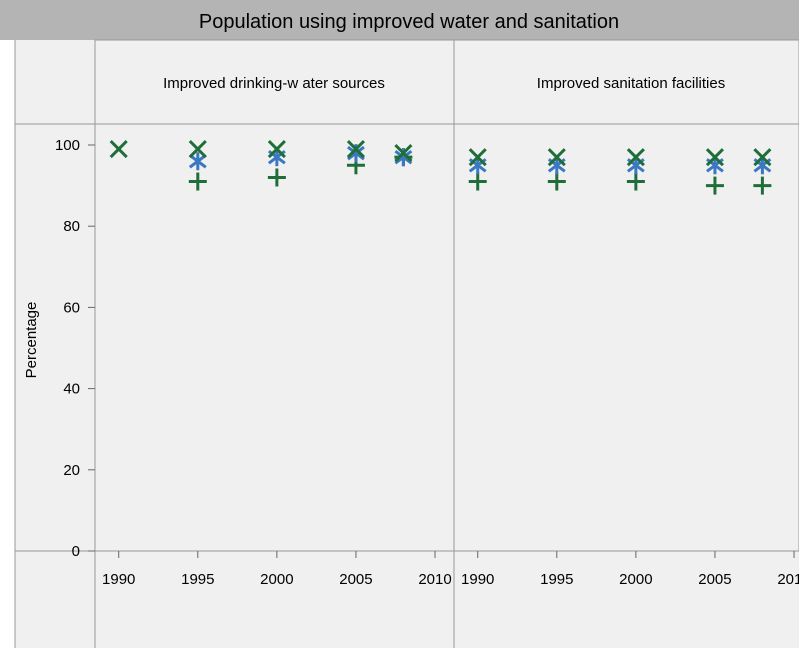 This screenshot has width=799, height=648. Describe the element at coordinates (274, 83) in the screenshot. I see `panel-label-water: Improved drinking-w ater sources` at that location.